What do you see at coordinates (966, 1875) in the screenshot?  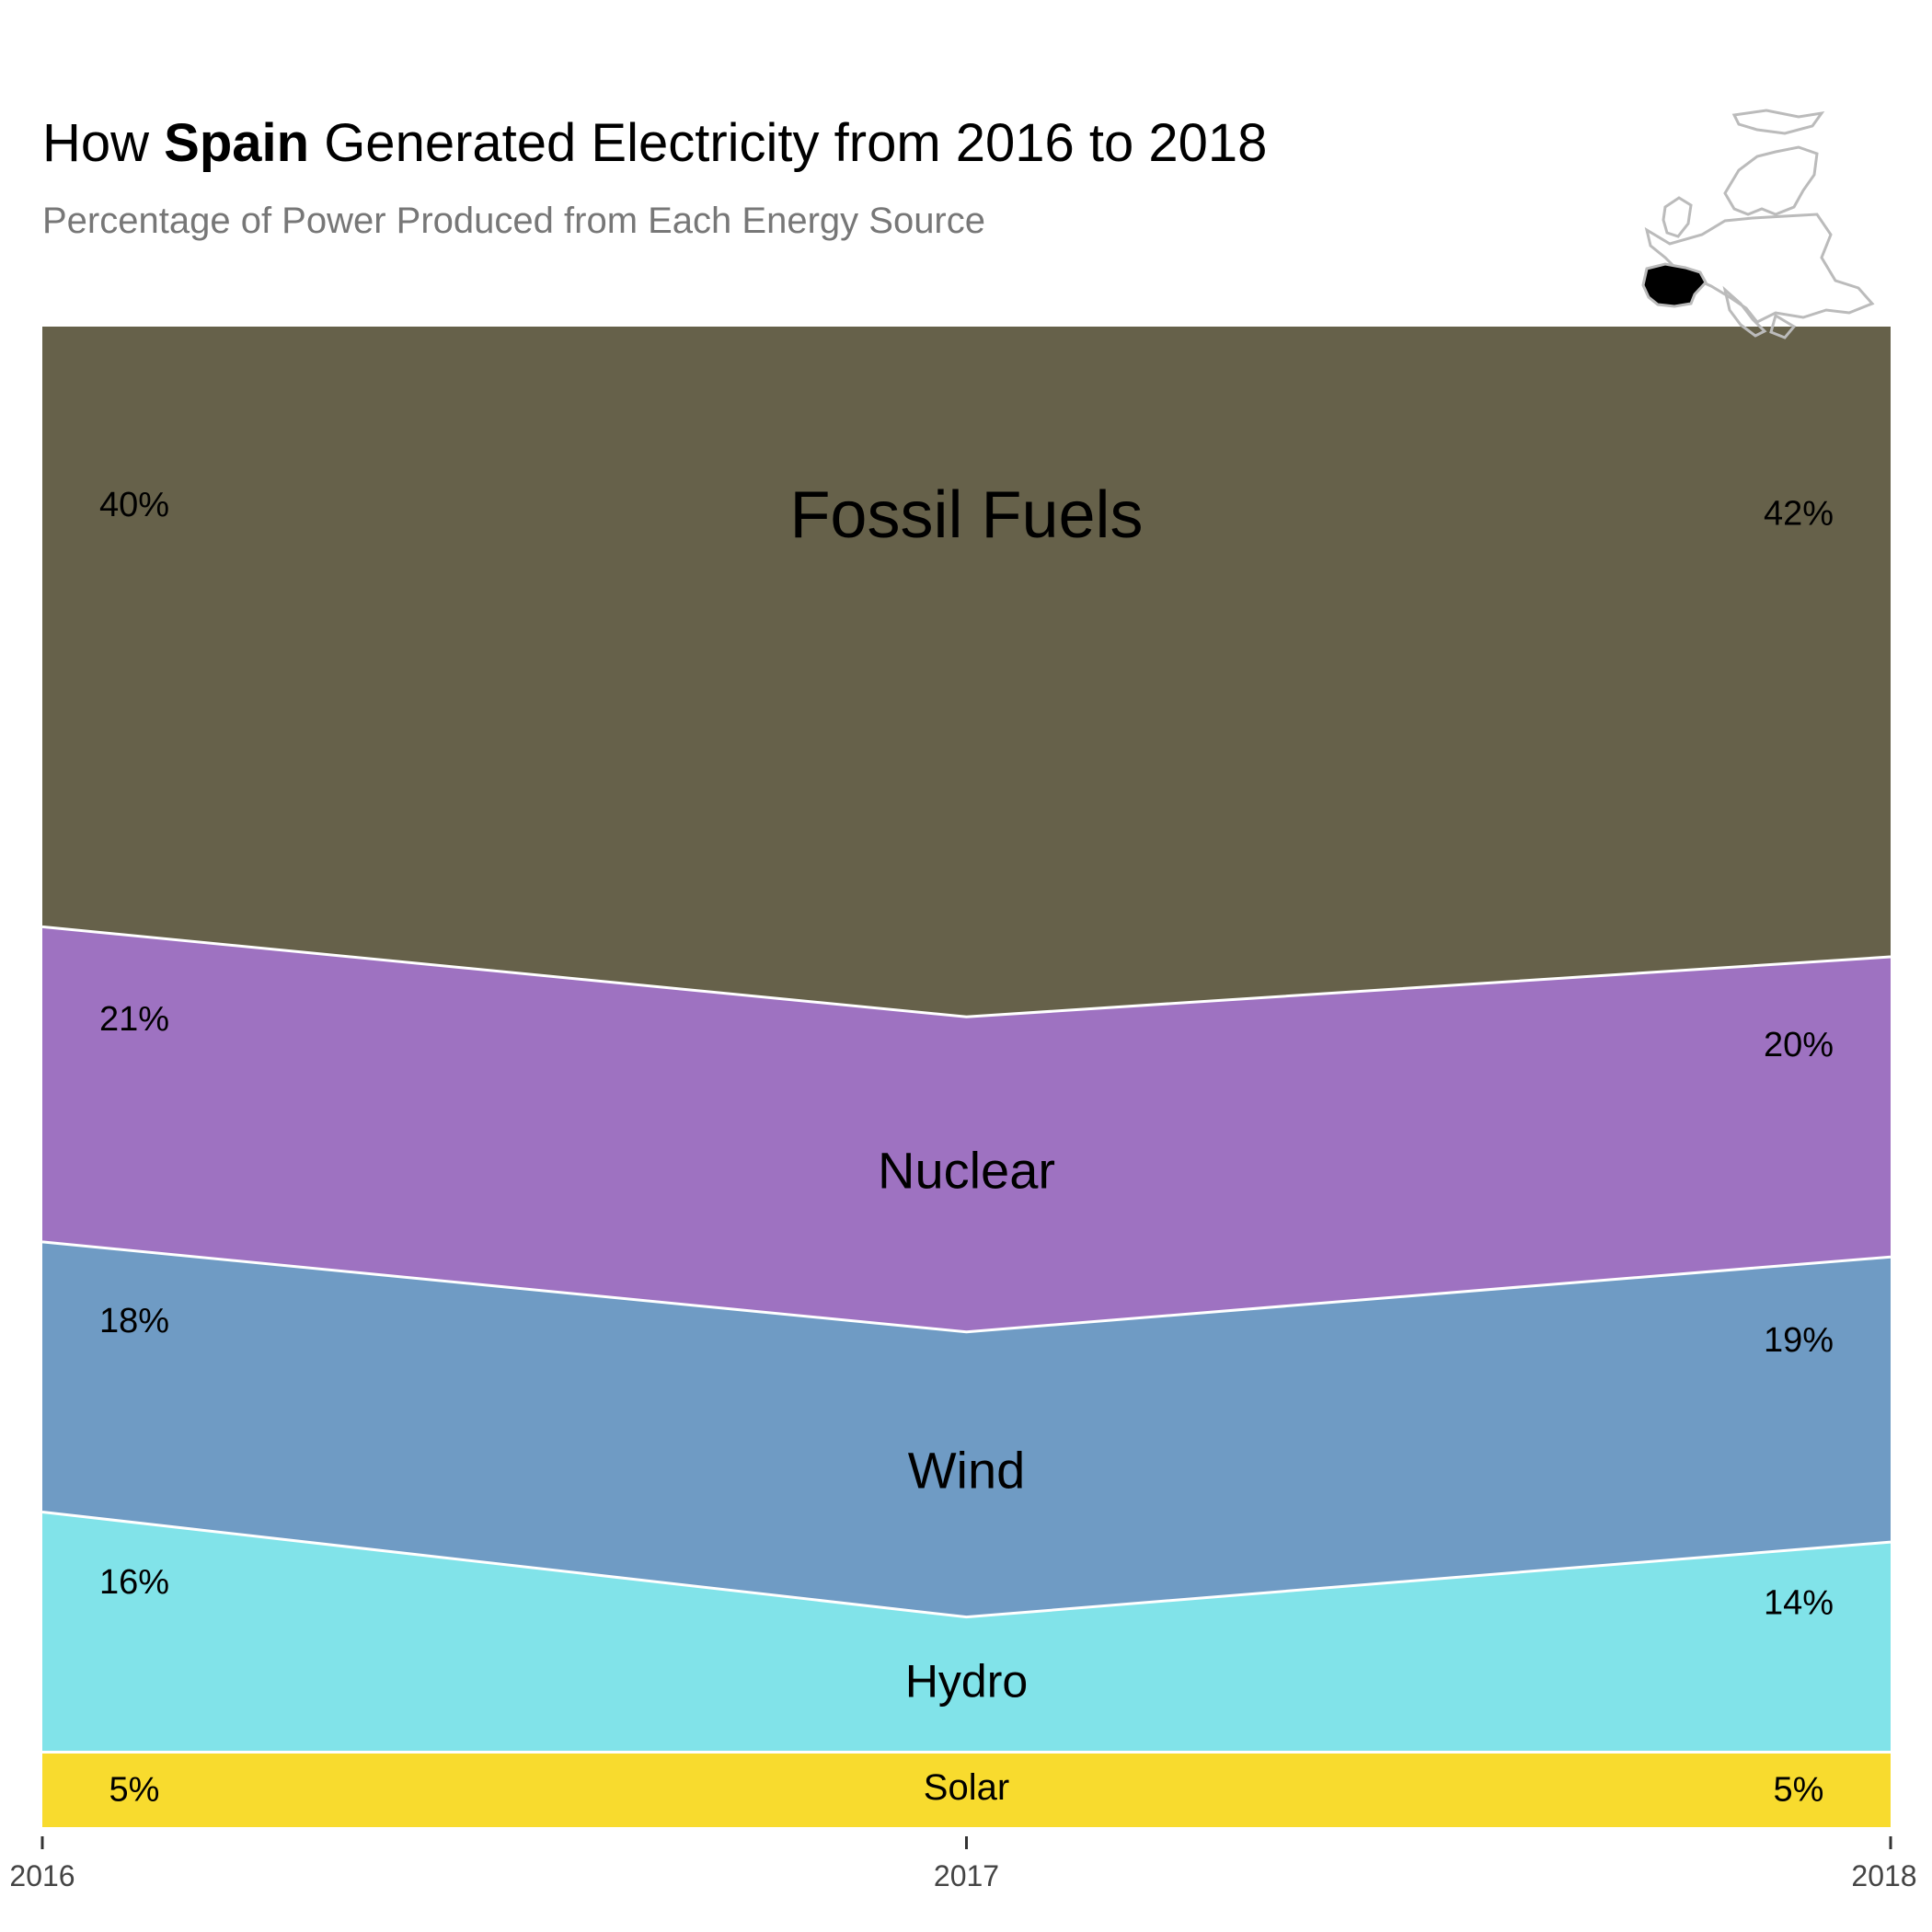 I see `x-tick-label-2017: 2017` at bounding box center [966, 1875].